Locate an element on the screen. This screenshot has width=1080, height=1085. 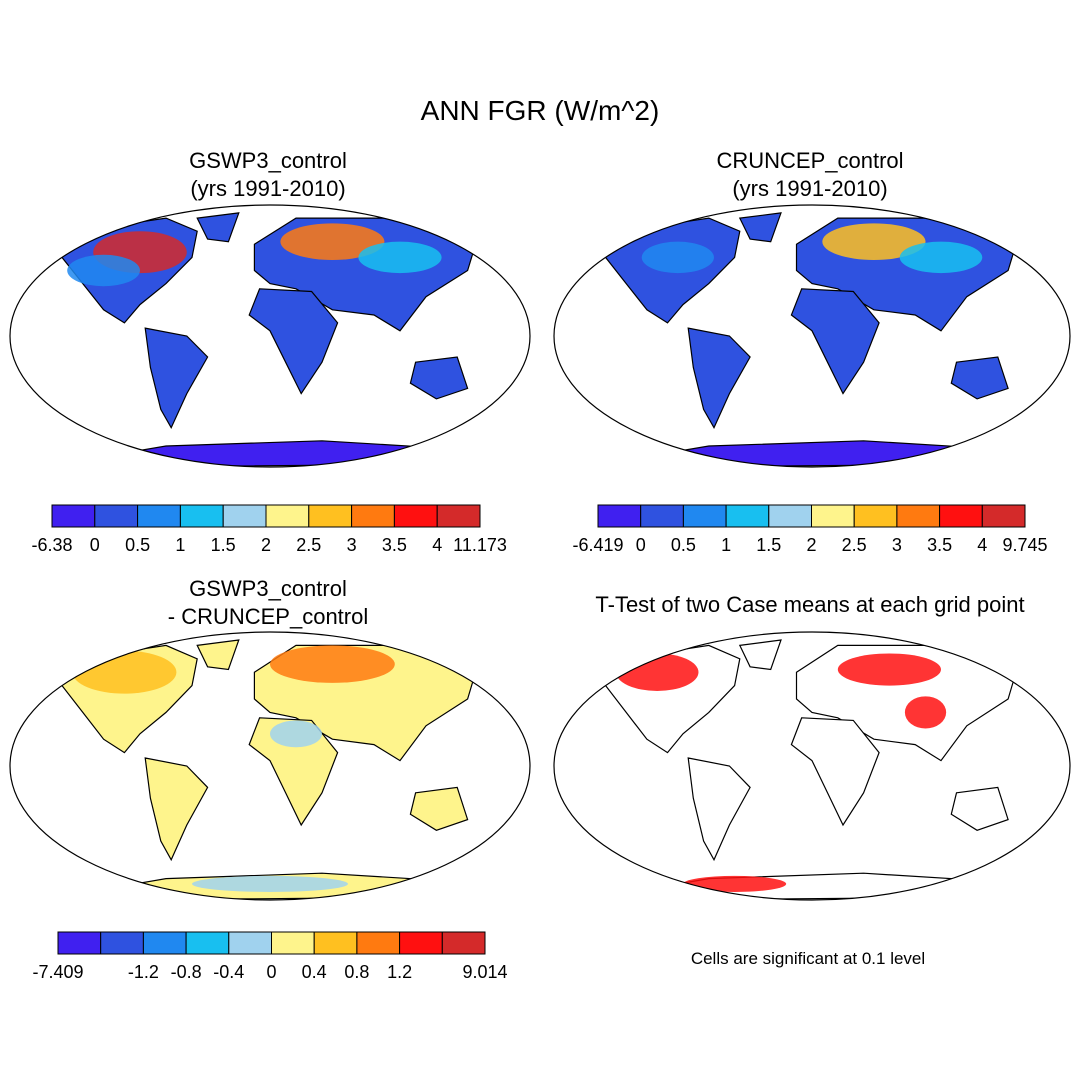
panel-title: - CRUNCEP_control is located at coordinates (268, 616).